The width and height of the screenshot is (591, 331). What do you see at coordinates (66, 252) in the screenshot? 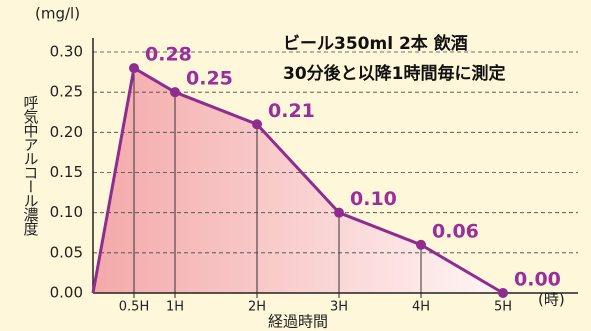
I see `y-tick-label: 0.05` at bounding box center [66, 252].